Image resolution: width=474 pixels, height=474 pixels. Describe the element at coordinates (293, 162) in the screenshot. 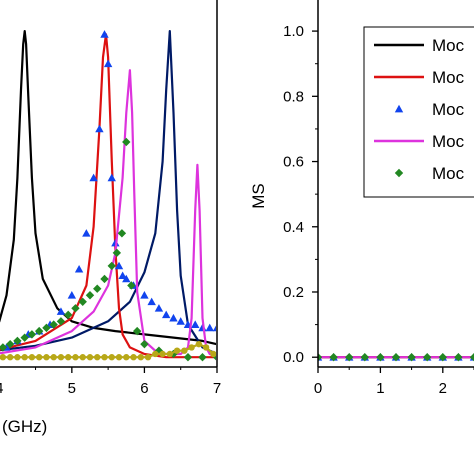

I see `y-tick-label-3: 0.6` at that location.